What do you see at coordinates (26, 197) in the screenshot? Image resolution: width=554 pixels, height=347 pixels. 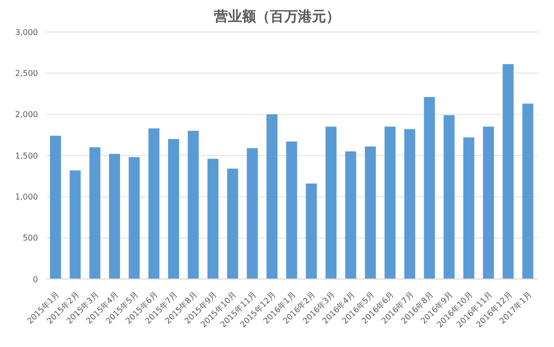 I see `y-tick-label: 1,000` at bounding box center [26, 197].